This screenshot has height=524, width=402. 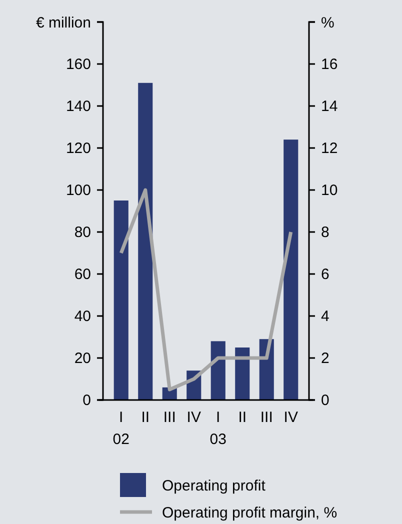 What do you see at coordinates (325, 274) in the screenshot?
I see `y2-tick-label: 6` at bounding box center [325, 274].